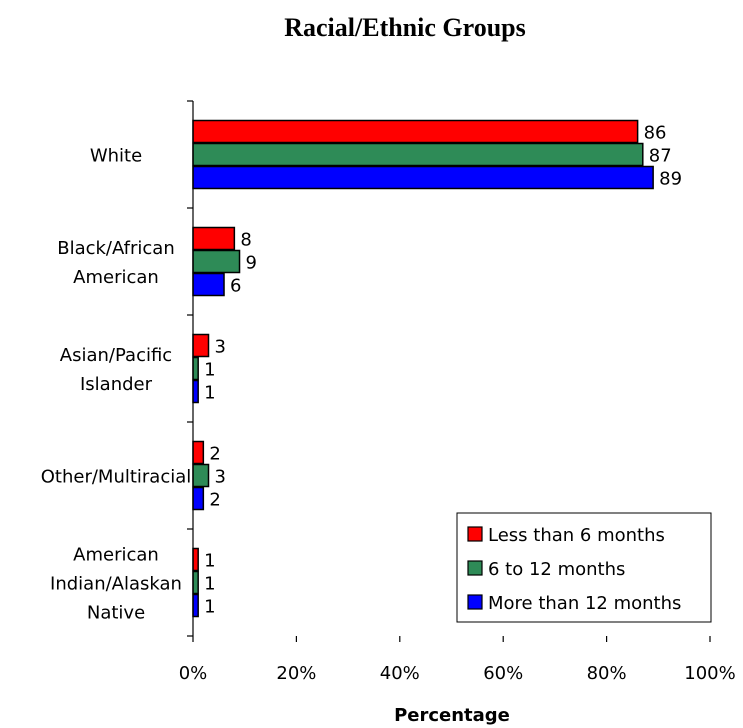  Describe the element at coordinates (576, 535) in the screenshot. I see `legend-label: Less than 6 months` at that location.